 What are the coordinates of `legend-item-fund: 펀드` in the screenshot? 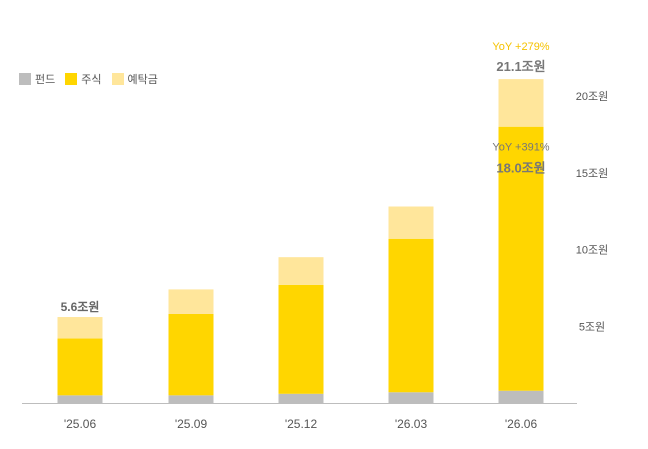 It's located at (37, 79).